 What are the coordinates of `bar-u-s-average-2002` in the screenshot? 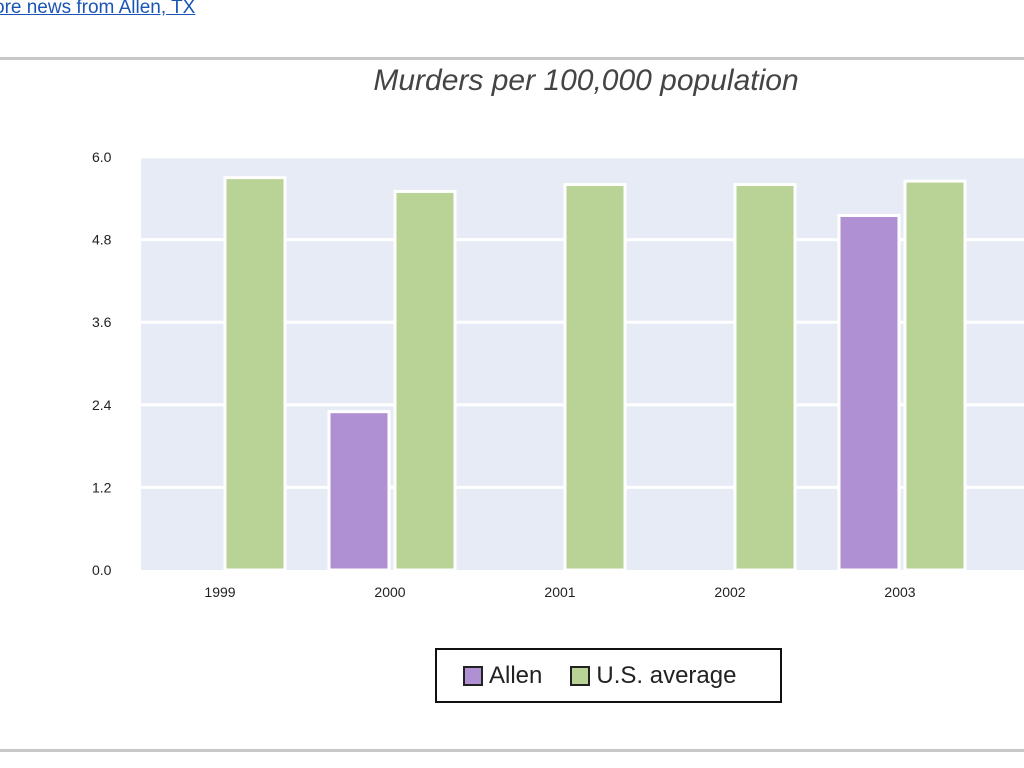 It's located at (765, 377).